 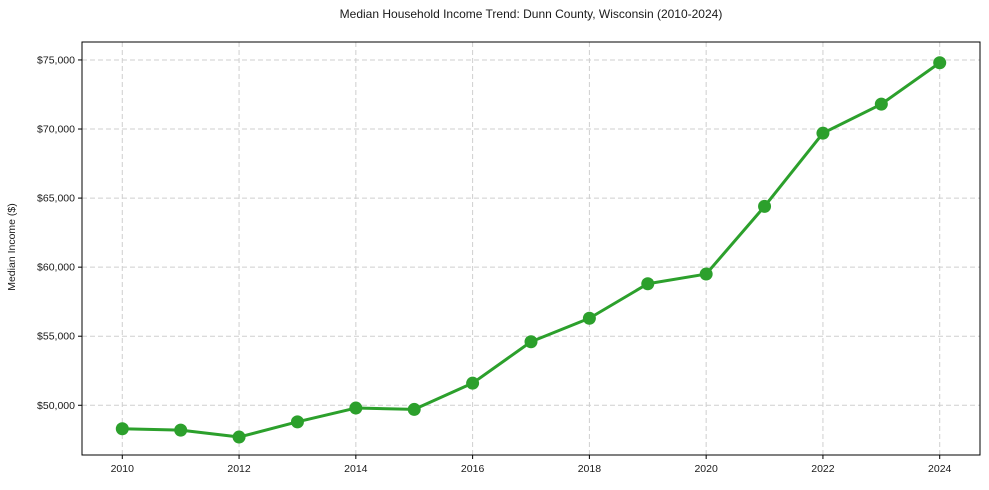 I want to click on x-tick-label: 2024, so click(x=940, y=469).